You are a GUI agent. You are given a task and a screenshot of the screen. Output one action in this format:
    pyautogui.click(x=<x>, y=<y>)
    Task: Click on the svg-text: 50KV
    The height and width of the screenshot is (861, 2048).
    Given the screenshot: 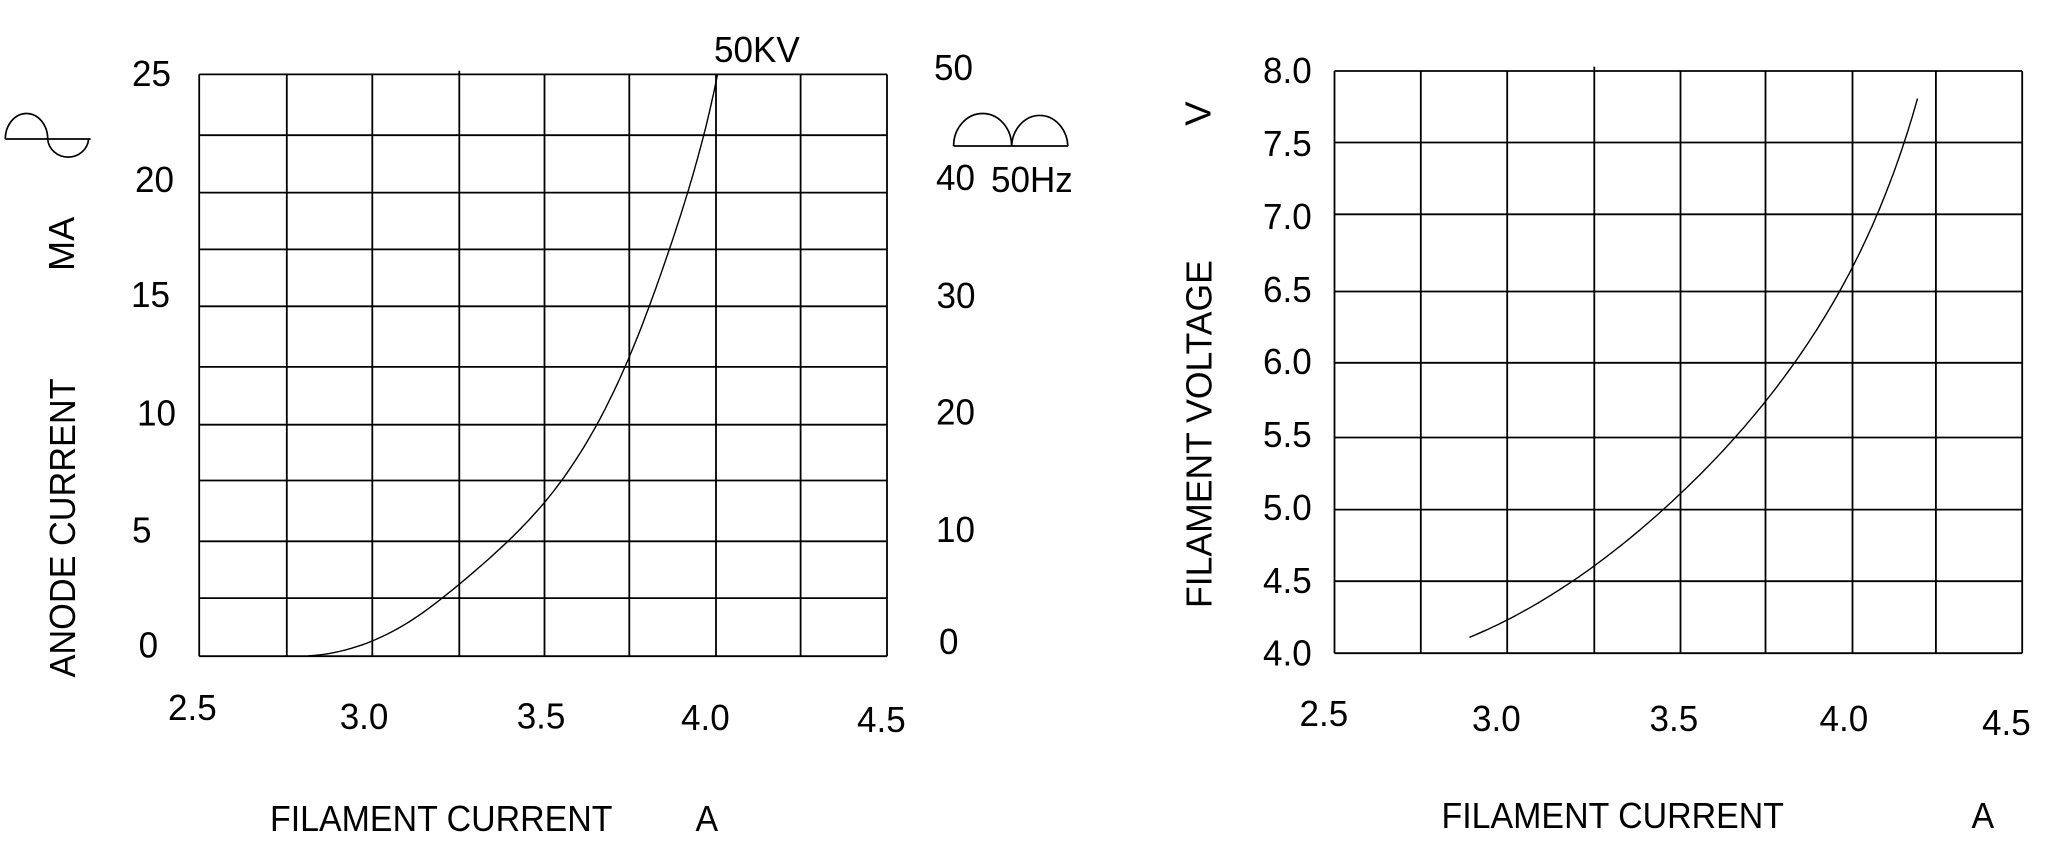 What is the action you would take?
    pyautogui.click(x=757, y=49)
    